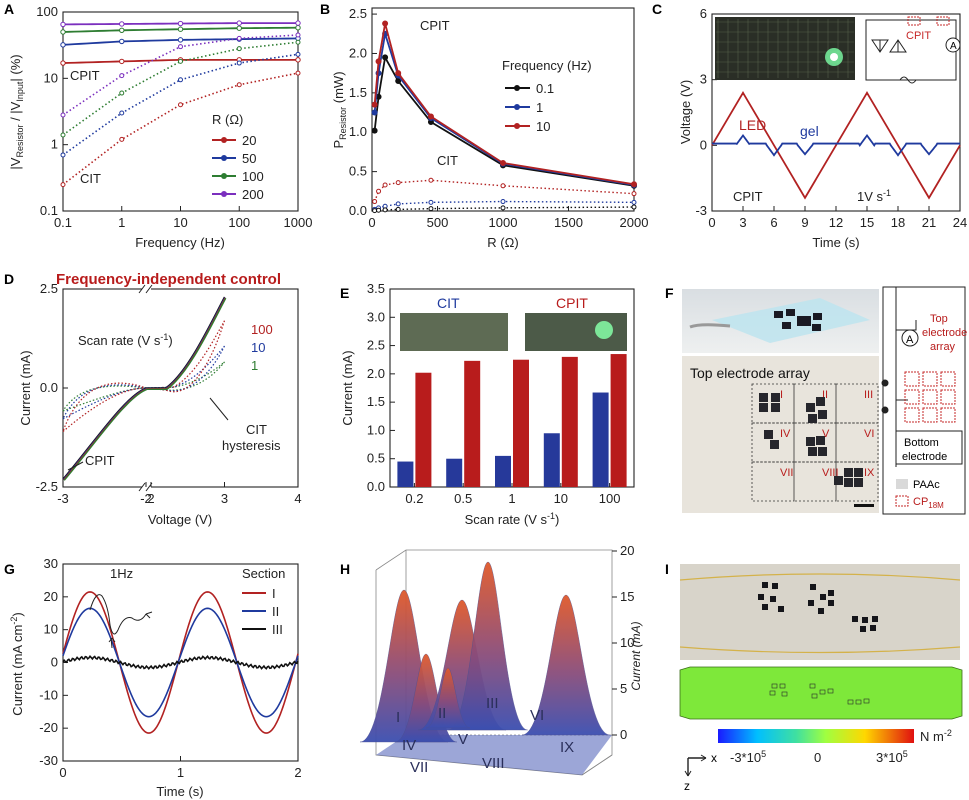  What do you see at coordinates (868, 395) in the screenshot?
I see `panel-f-section-label: III` at bounding box center [868, 395].